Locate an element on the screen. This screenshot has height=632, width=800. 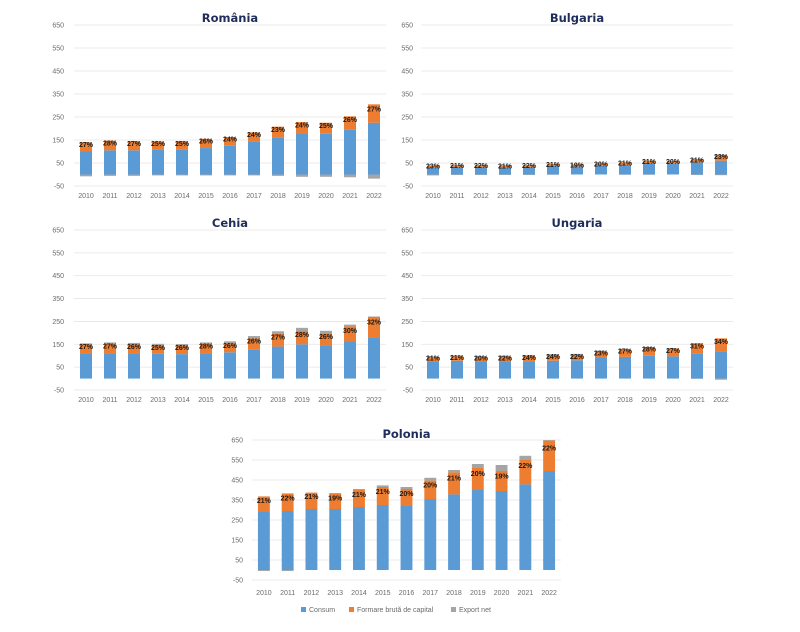
bar-formare-bruta-de-capital-2019 is located at coordinates (649, 351).